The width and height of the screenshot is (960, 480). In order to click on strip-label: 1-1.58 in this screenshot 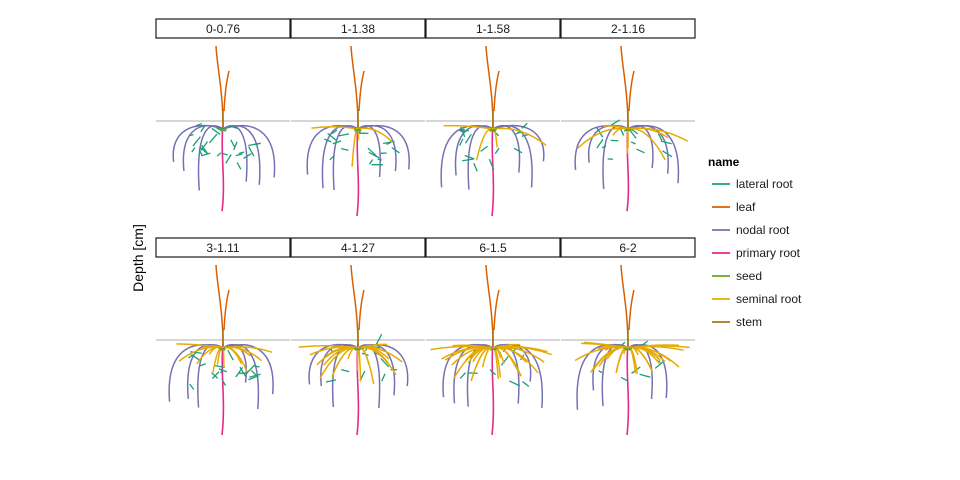, I will do `click(493, 29)`.